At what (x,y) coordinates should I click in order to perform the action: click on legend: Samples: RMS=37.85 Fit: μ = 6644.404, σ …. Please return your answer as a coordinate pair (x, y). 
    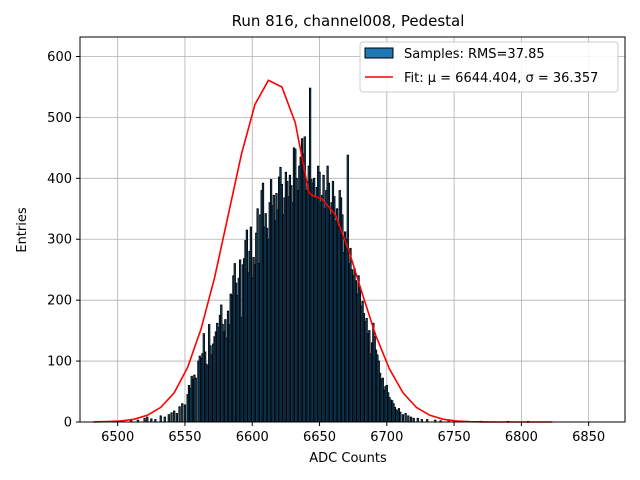
    Looking at the image, I should click on (489, 67).